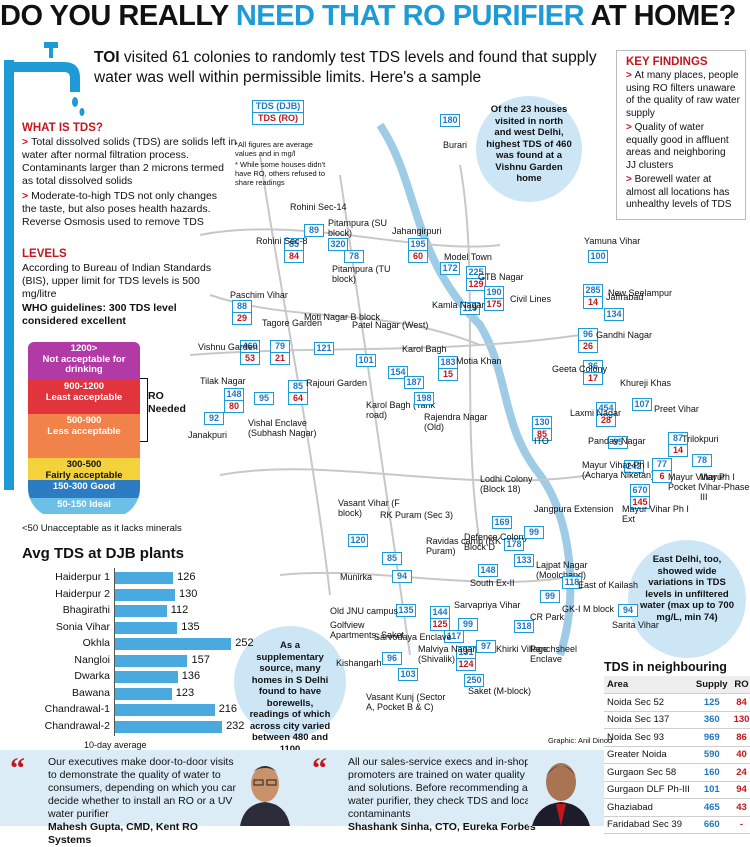  Describe the element at coordinates (84, 469) in the screenshot. I see `tds-band: 300-500 Fairly acceptable` at that location.